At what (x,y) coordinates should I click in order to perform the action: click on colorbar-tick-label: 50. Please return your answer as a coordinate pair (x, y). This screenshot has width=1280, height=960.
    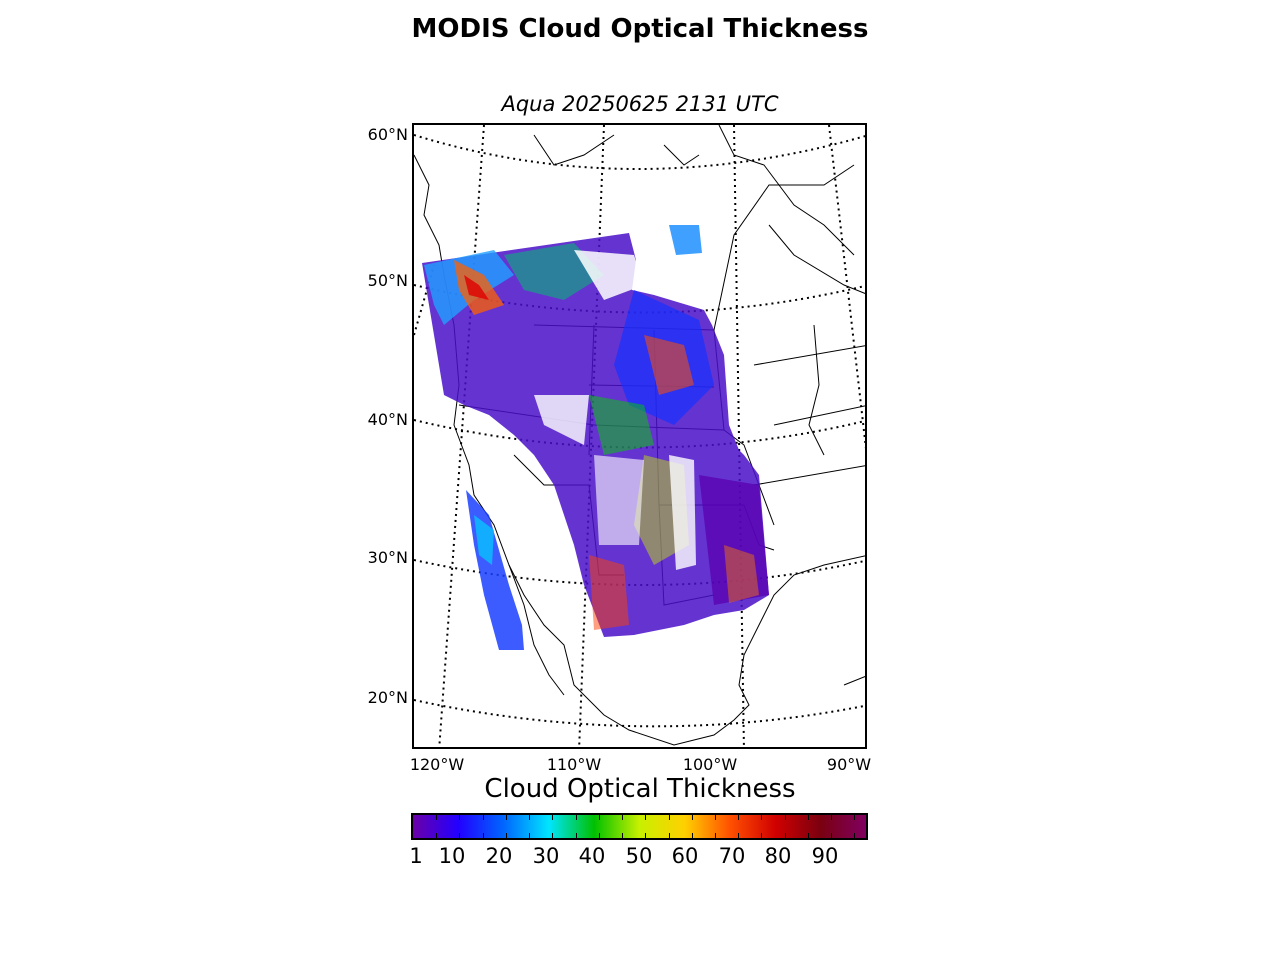
    Looking at the image, I should click on (639, 856).